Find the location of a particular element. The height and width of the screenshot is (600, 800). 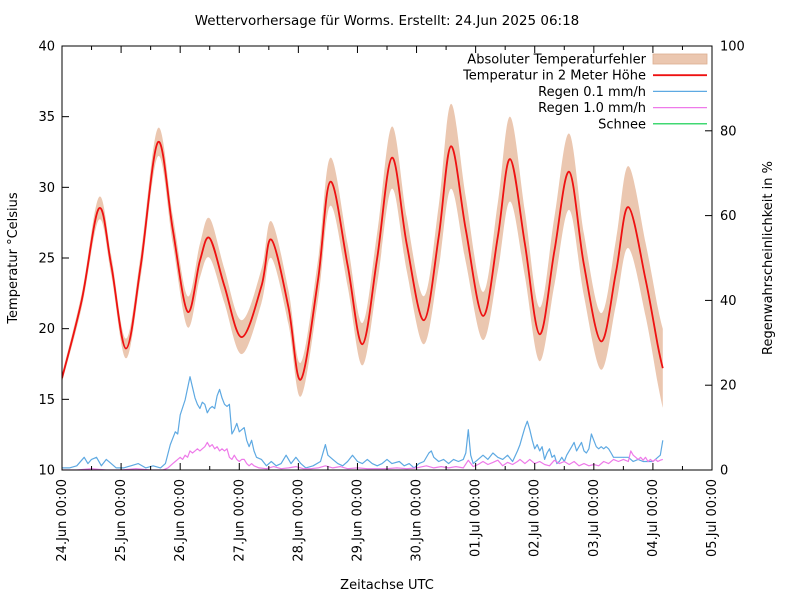

legend-label: Temperatur in 2 Meter Höhe is located at coordinates (554, 76).